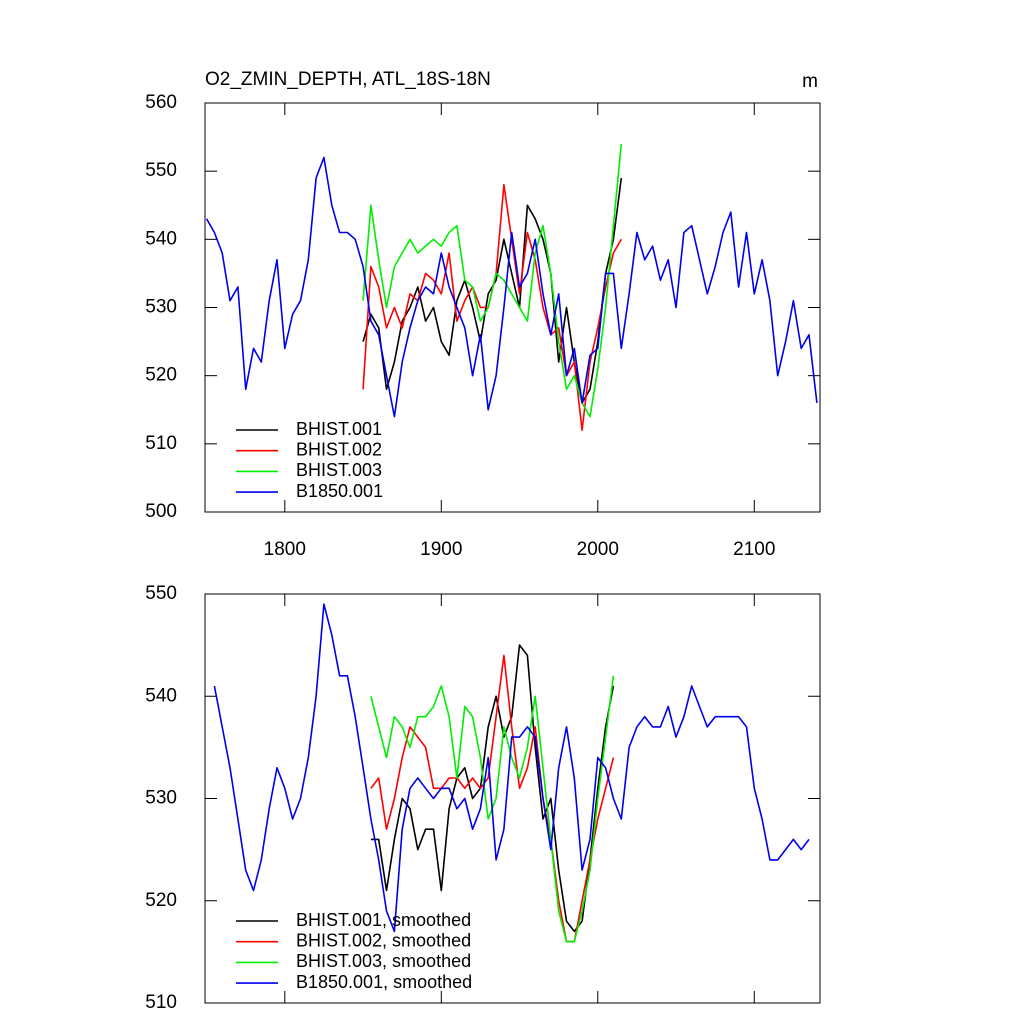  I want to click on legend-label: B1850.001, so click(339, 491).